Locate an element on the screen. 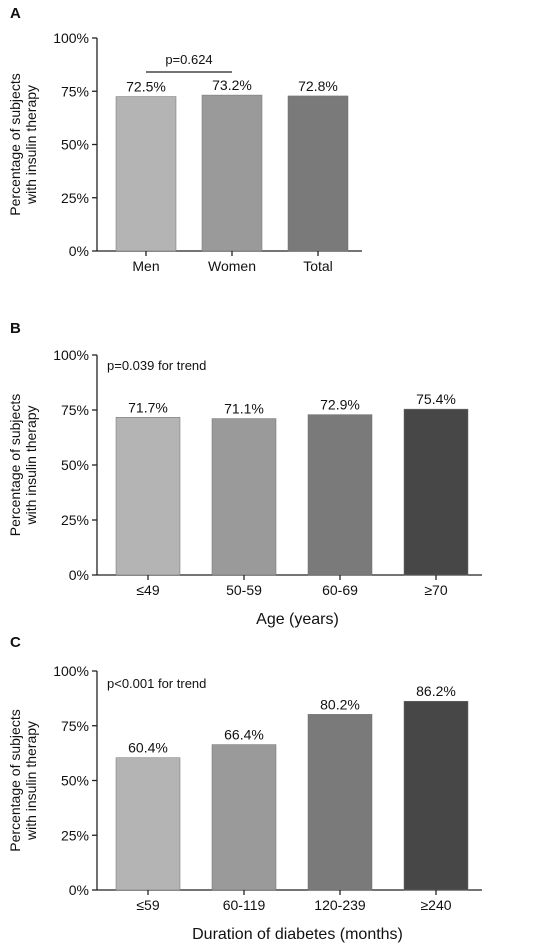  data-label: 86.2% is located at coordinates (436, 691).